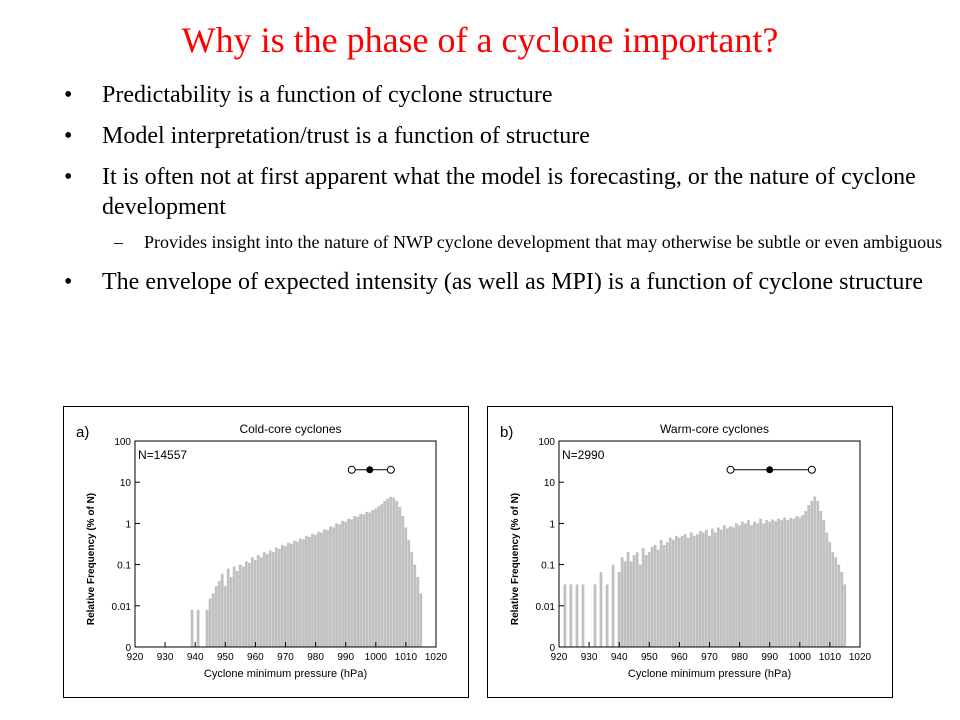 This screenshot has height=720, width=960. I want to click on y-tick-label: 0.01, so click(546, 607).